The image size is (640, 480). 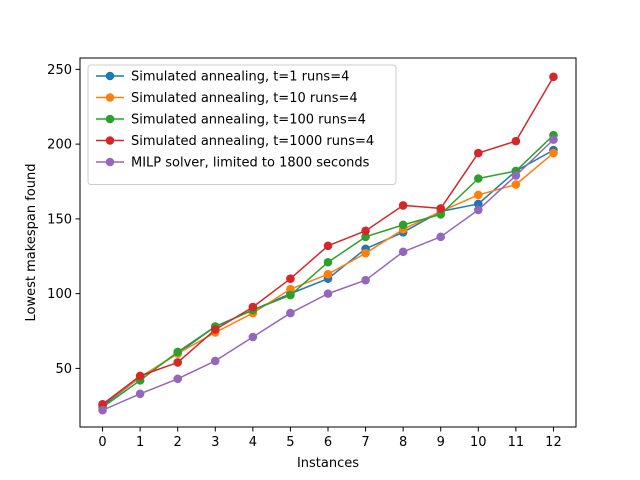 I want to click on legend-item: Simulated annealing, t=100 runs=4, so click(x=231, y=120).